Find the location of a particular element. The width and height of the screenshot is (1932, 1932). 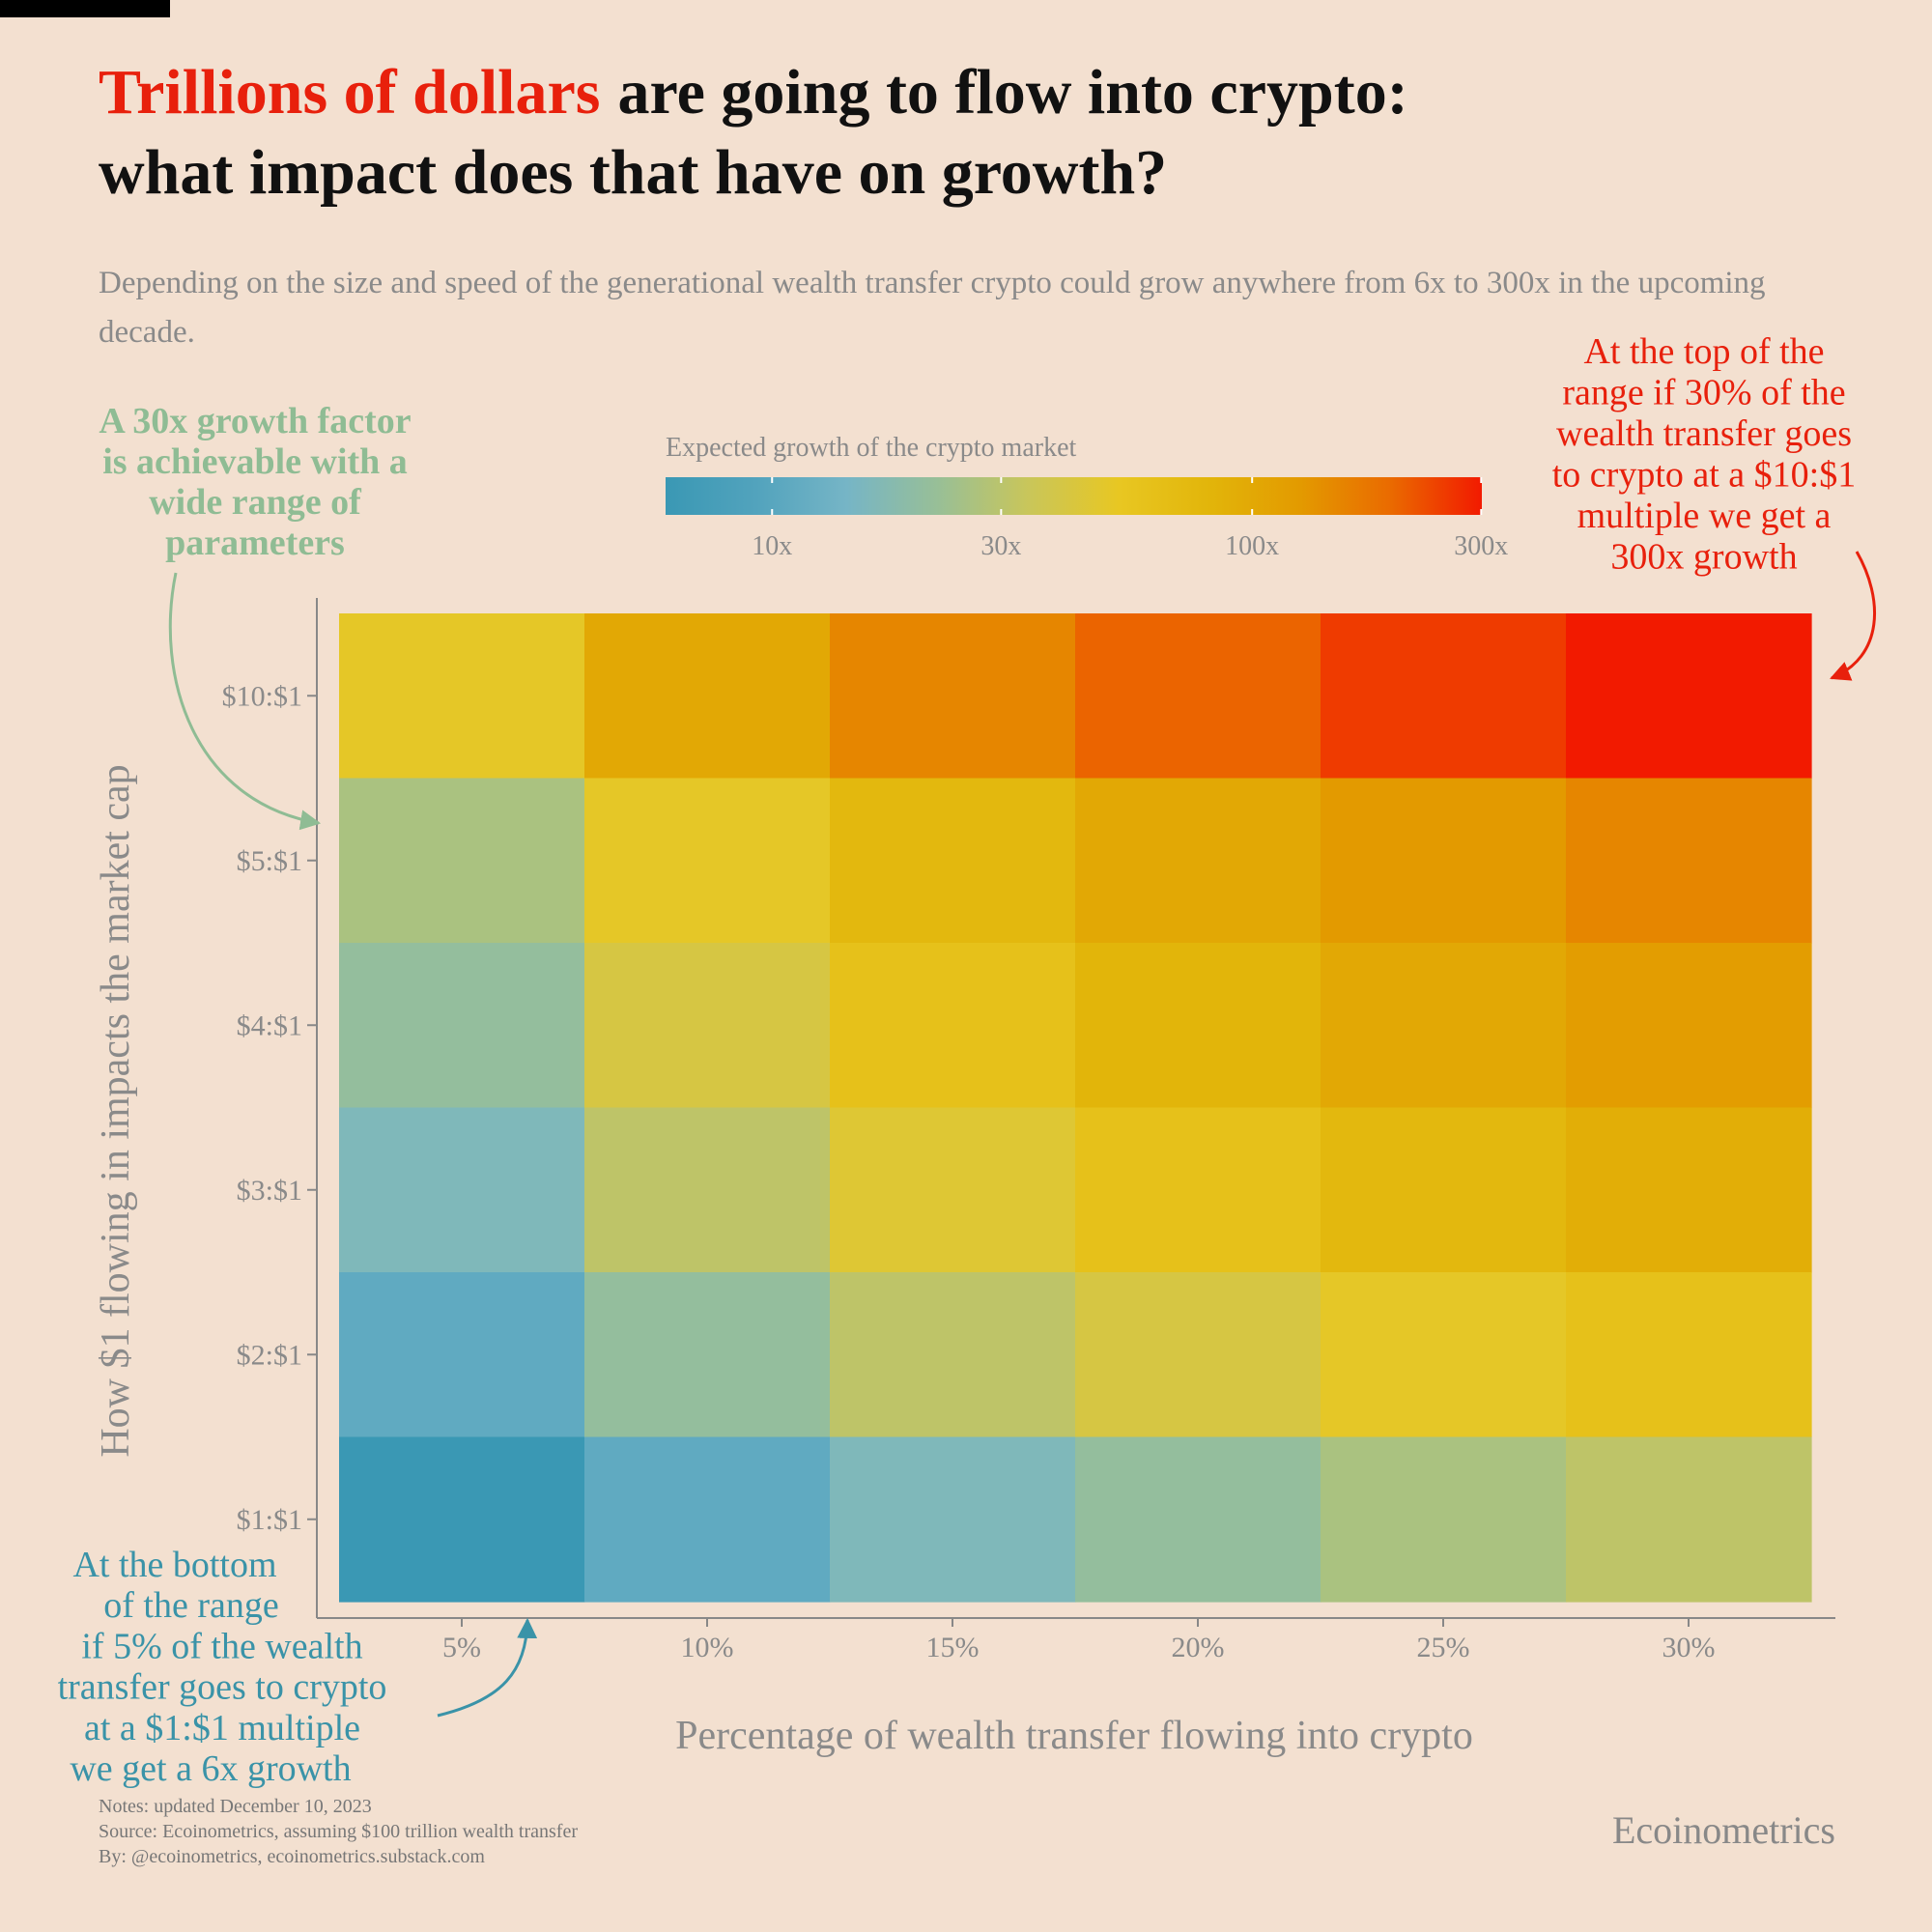

annotation-line: multiple we get a is located at coordinates (1704, 516).